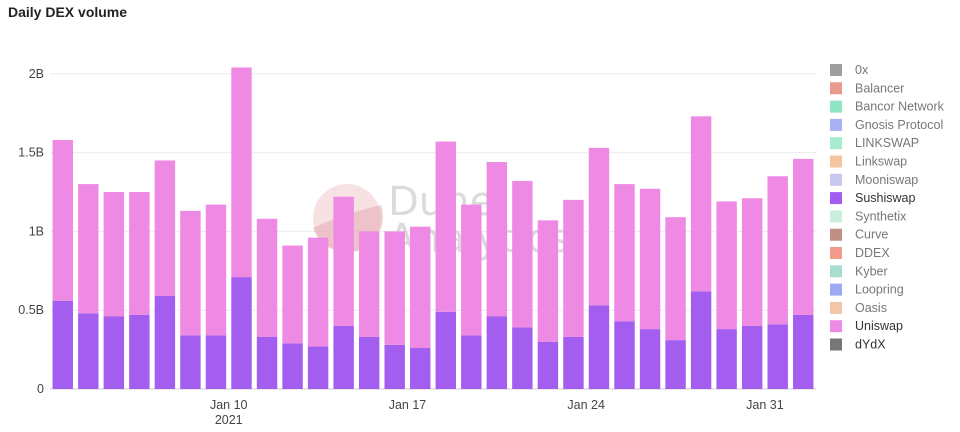 The width and height of the screenshot is (960, 432). Describe the element at coordinates (836, 307) in the screenshot. I see `legend-swatch-oasis` at that location.